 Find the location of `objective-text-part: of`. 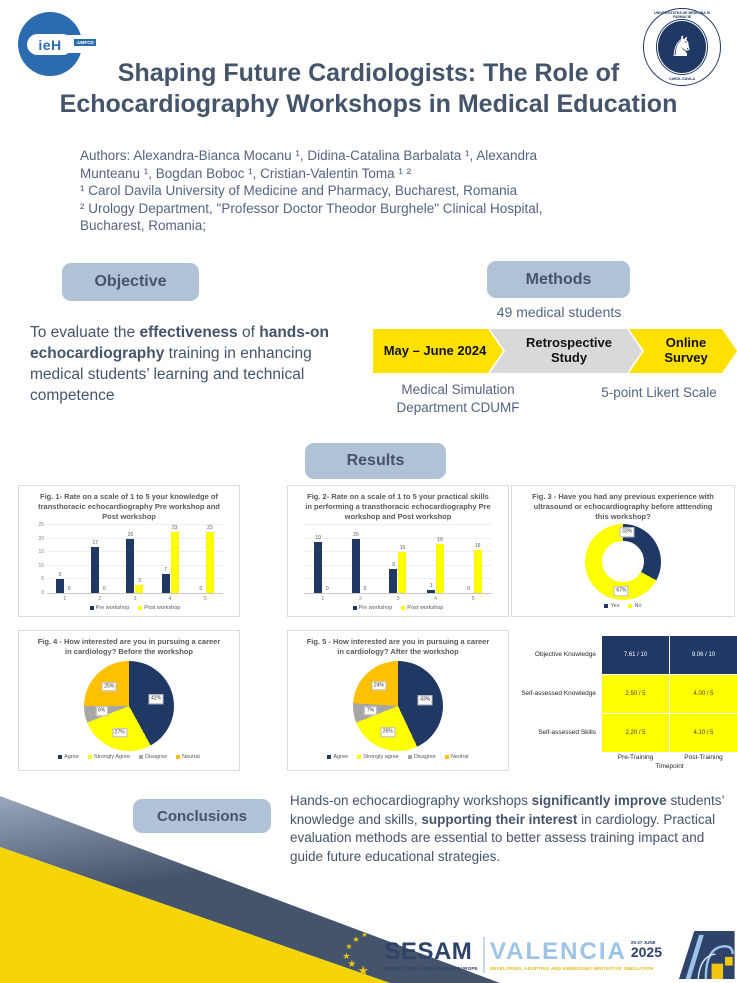

objective-text-part: of is located at coordinates (248, 332).